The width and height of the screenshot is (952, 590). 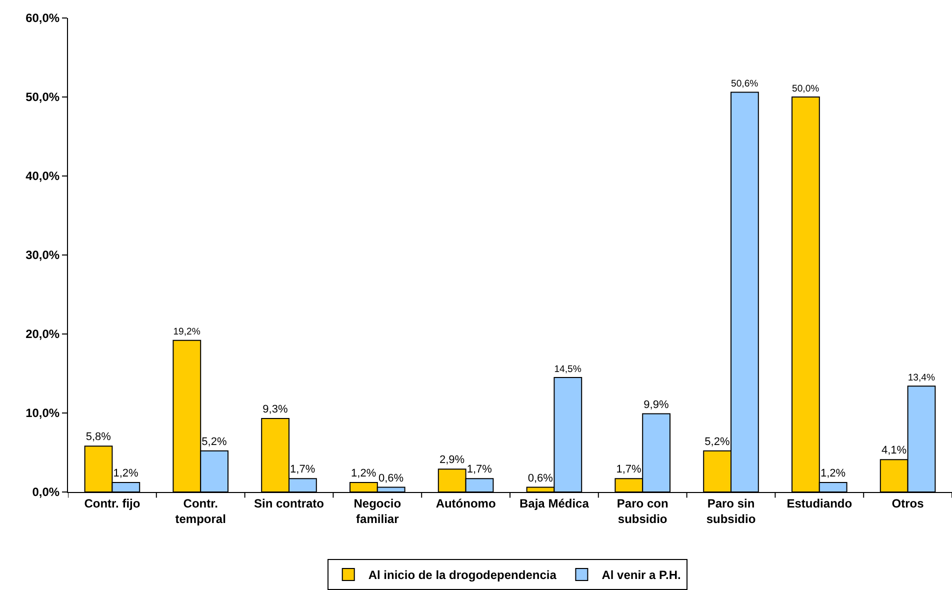 What do you see at coordinates (745, 84) in the screenshot?
I see `data-label: 50,6%` at bounding box center [745, 84].